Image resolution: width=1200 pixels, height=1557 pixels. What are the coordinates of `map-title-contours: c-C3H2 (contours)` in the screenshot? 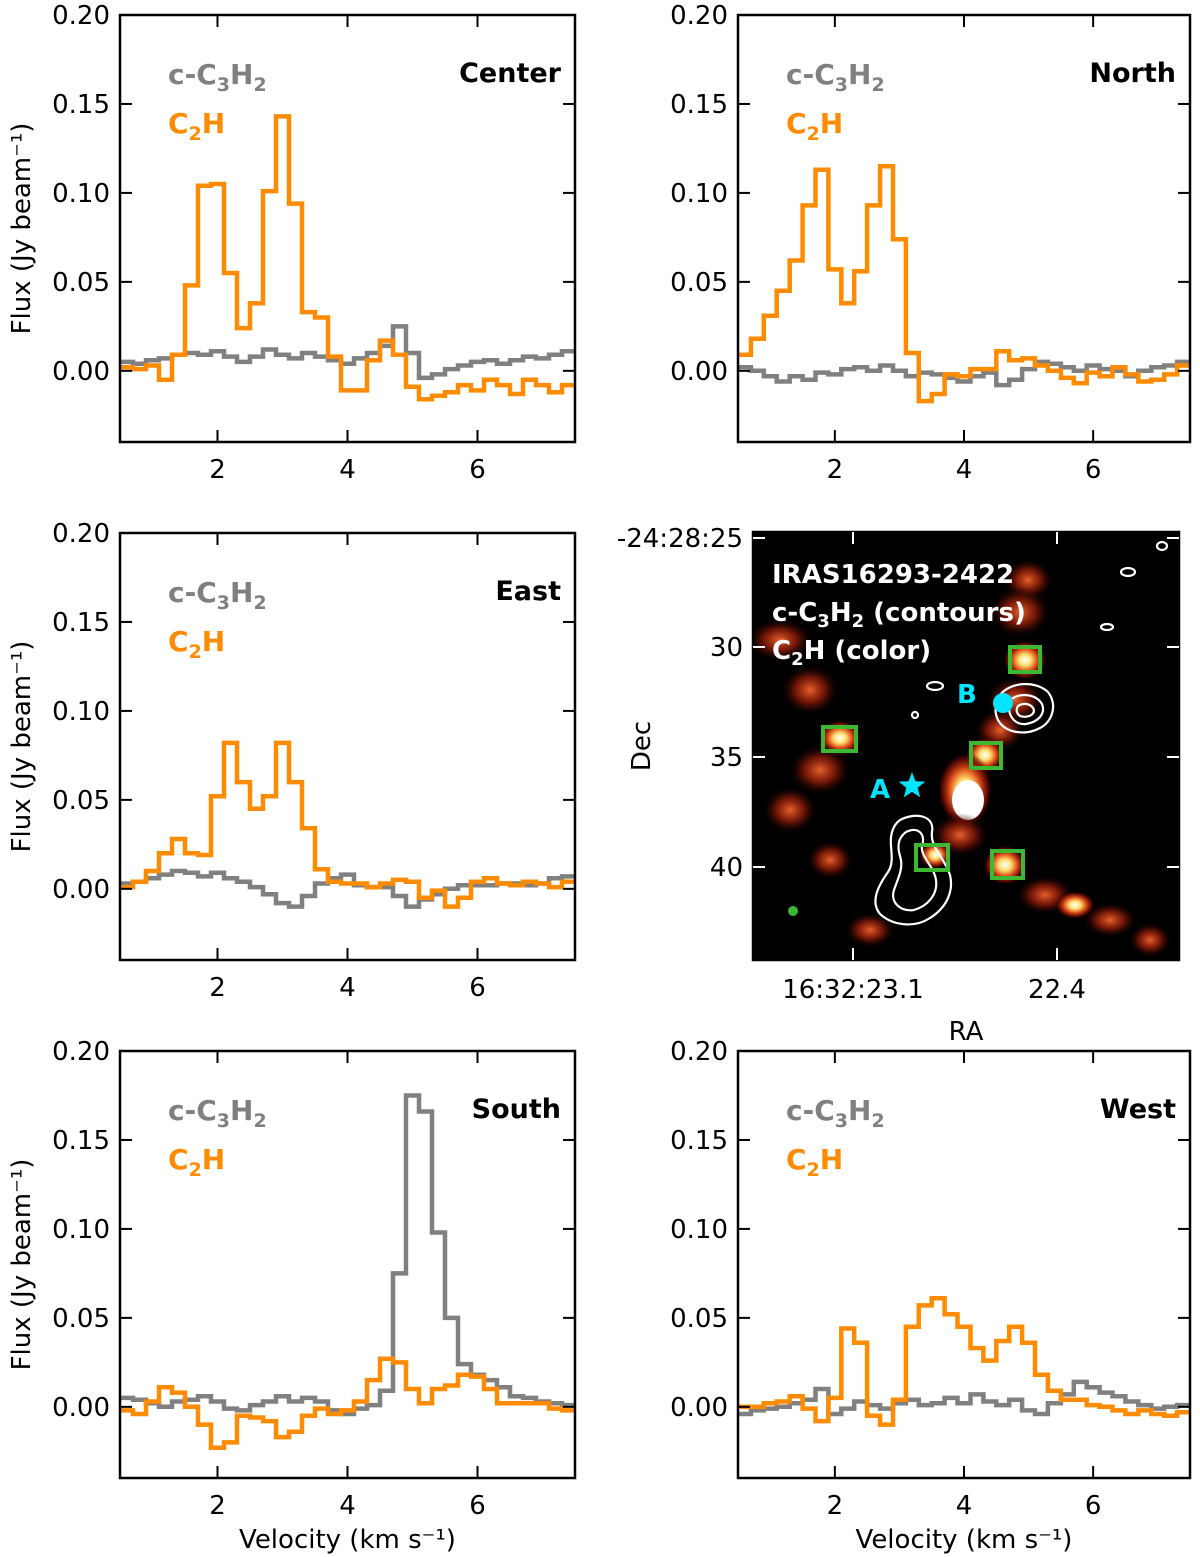 It's located at (899, 615).